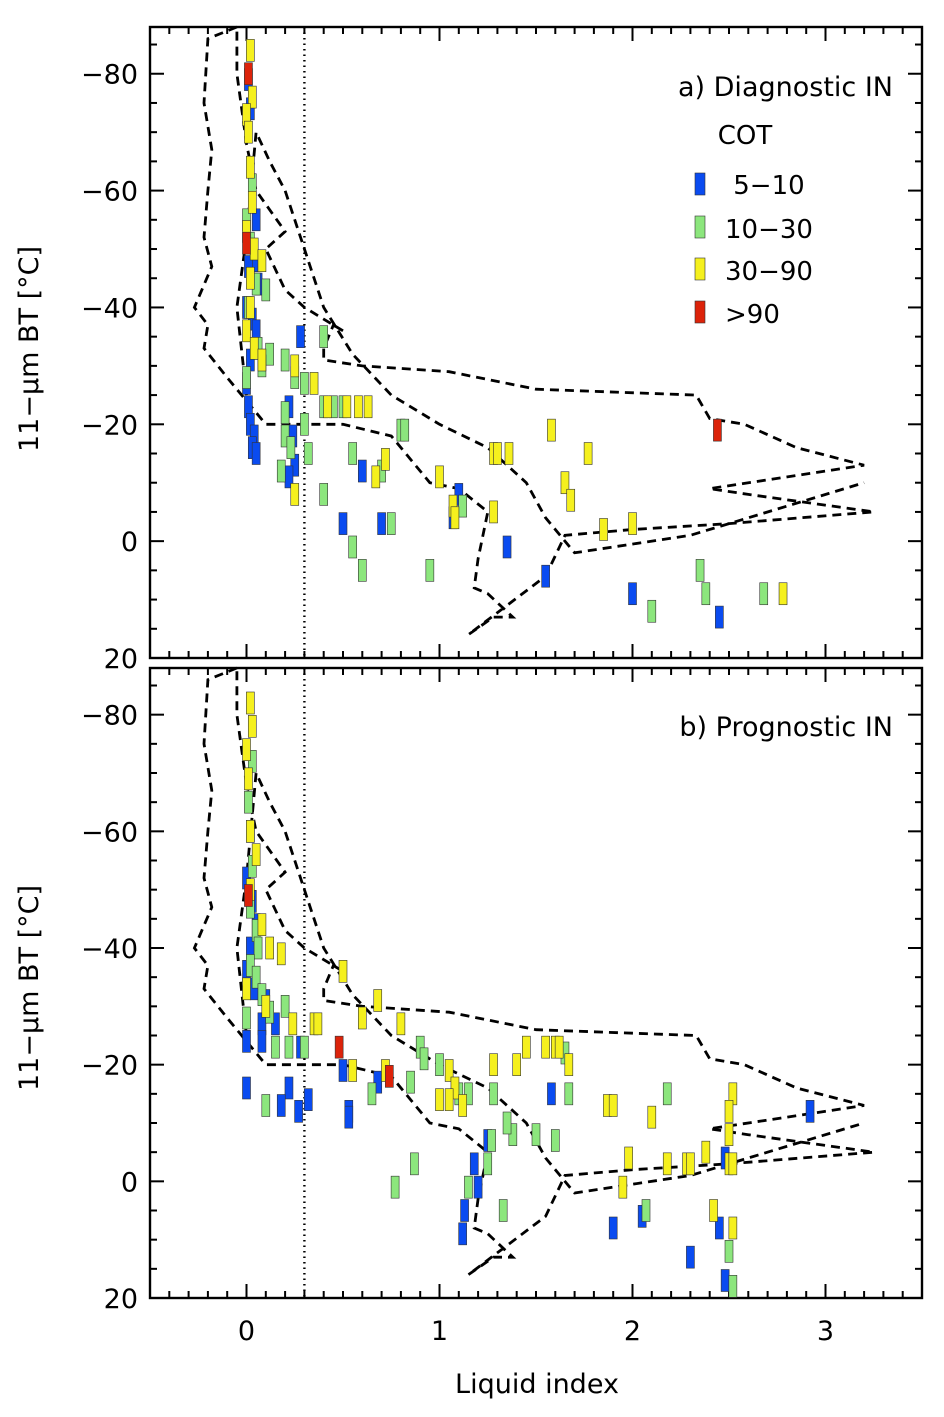 This screenshot has height=1417, width=944. I want to click on legend-item-1: 10−30, so click(753, 230).